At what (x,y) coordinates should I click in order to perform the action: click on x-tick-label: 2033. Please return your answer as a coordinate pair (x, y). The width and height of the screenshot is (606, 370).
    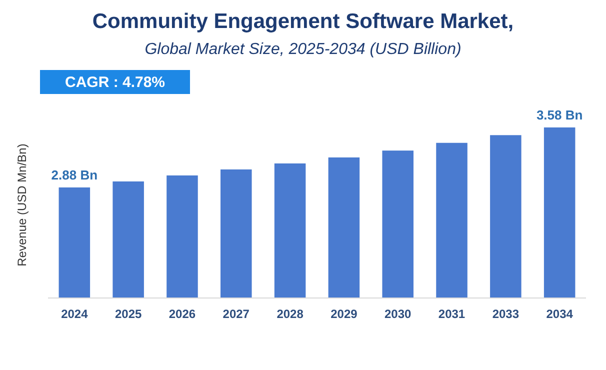
    Looking at the image, I should click on (506, 314).